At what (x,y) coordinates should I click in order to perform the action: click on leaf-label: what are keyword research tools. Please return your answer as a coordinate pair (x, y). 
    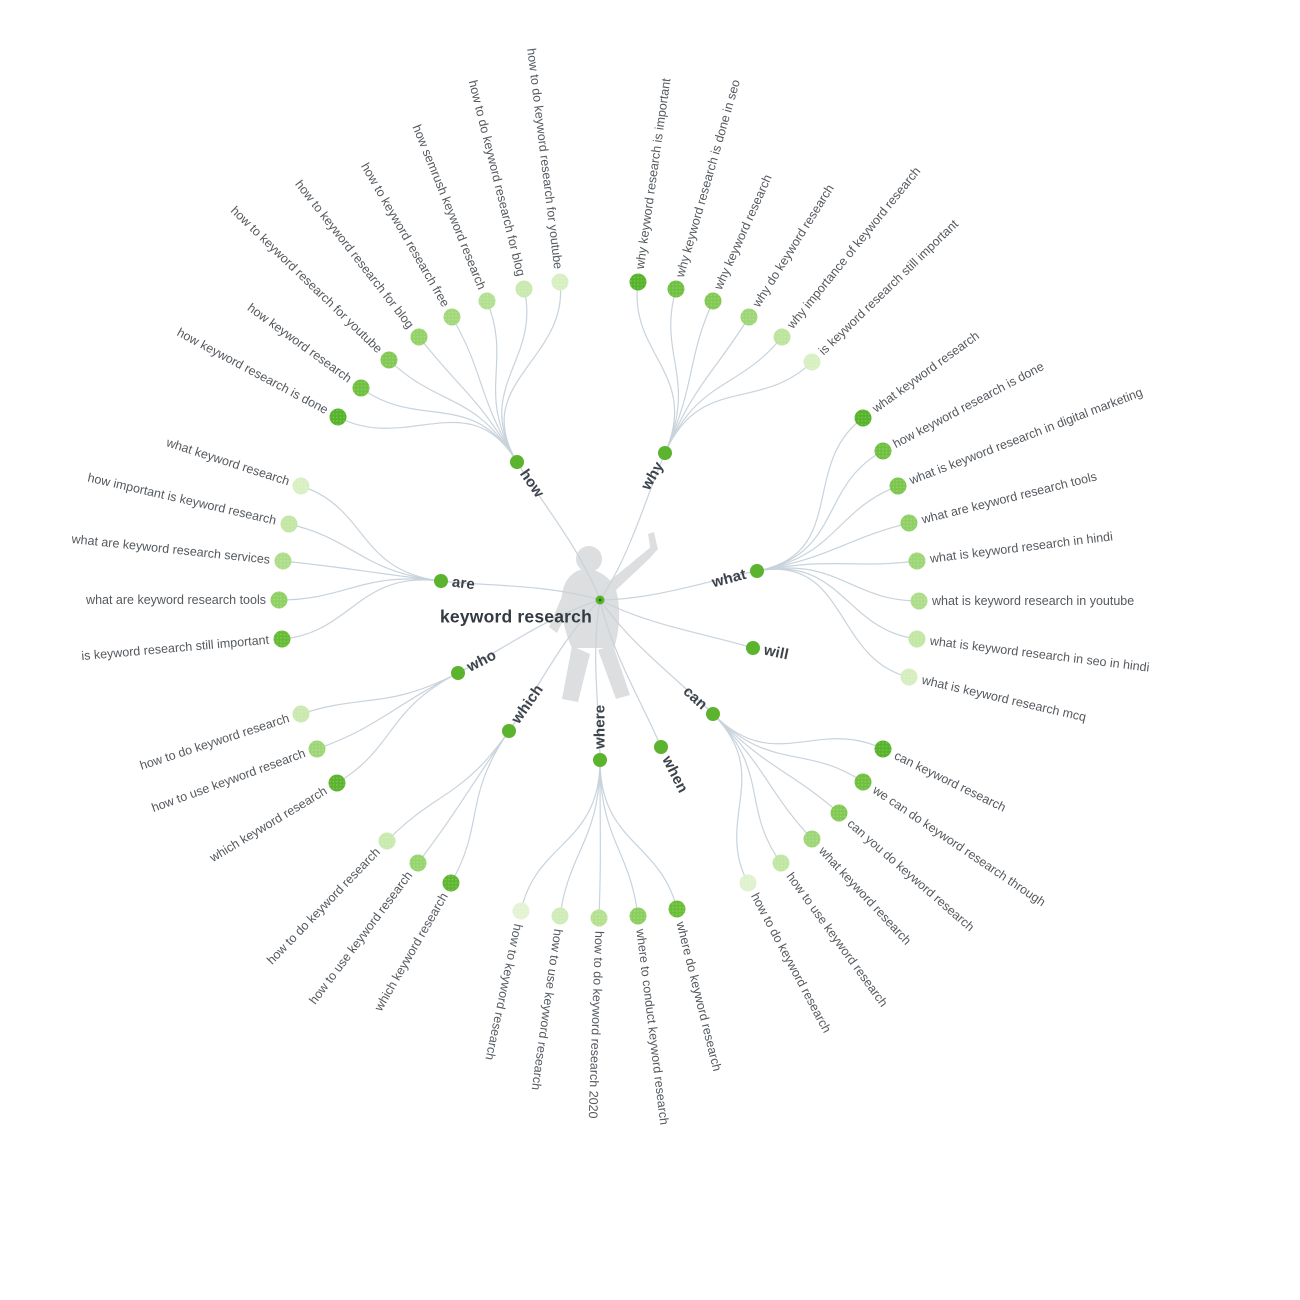
    Looking at the image, I should click on (176, 599).